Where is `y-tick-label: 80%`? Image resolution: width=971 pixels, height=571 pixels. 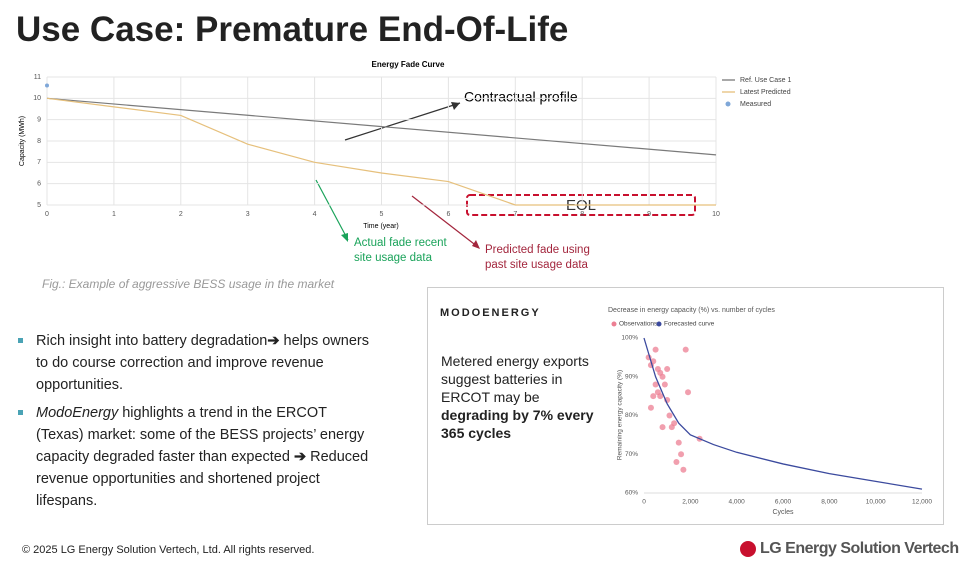
y-tick-label: 80% is located at coordinates (631, 415).